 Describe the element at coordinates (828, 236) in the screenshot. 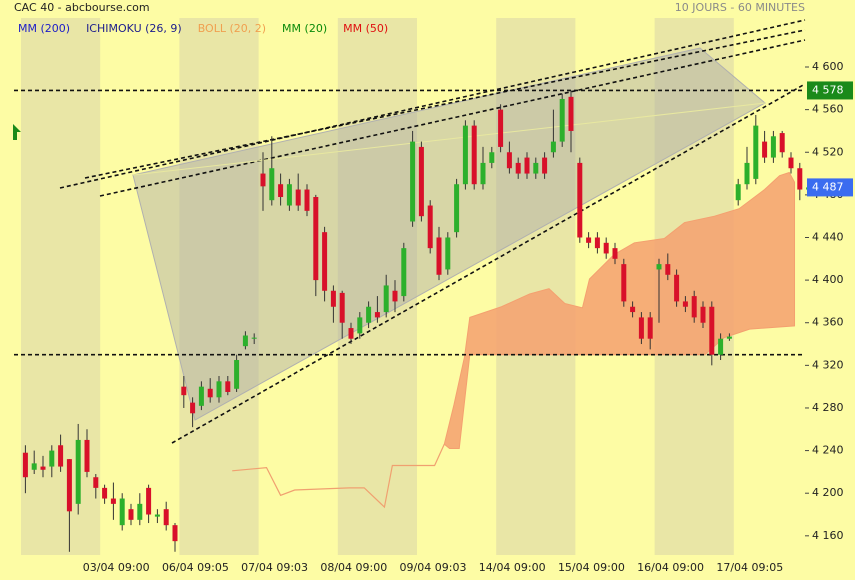

I see `y-tick-label: 4 440` at that location.